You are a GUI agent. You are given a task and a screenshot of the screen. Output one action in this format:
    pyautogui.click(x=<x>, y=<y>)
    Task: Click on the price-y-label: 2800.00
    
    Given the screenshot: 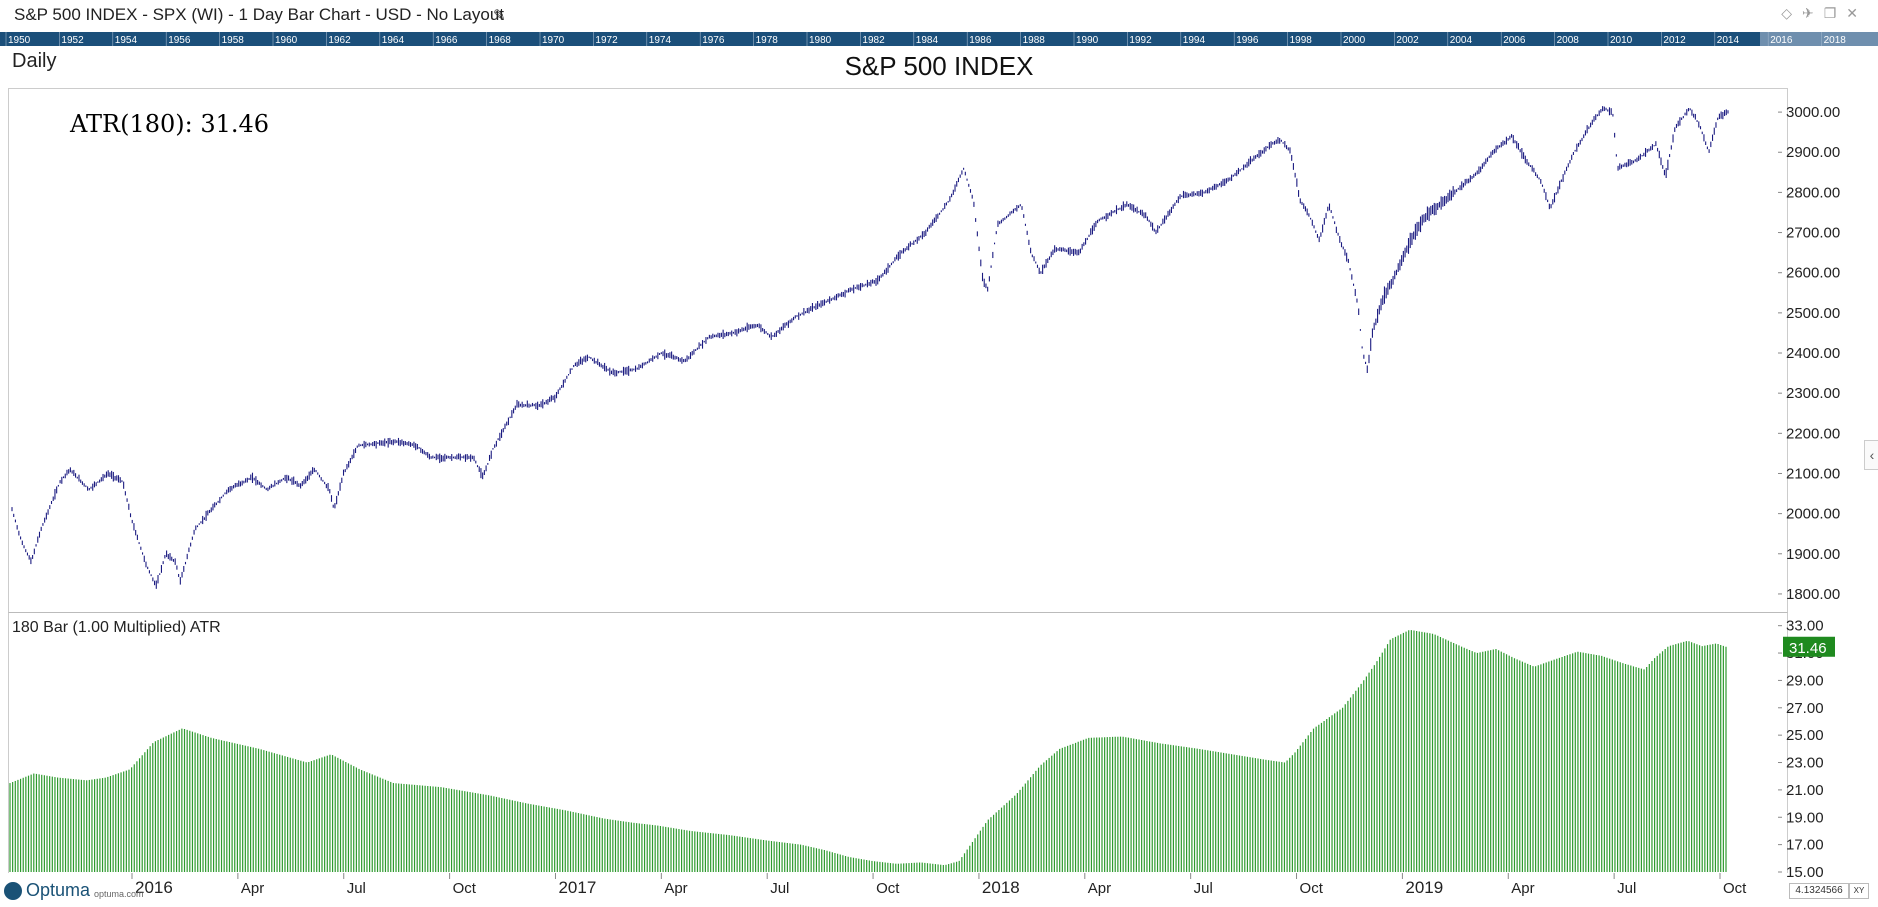 What is the action you would take?
    pyautogui.click(x=1813, y=192)
    